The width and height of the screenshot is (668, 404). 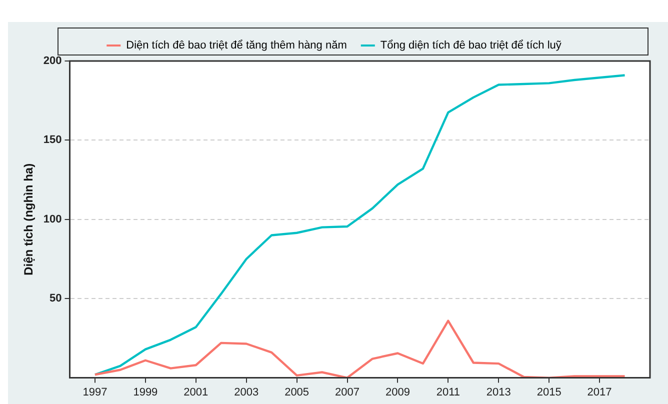 What do you see at coordinates (448, 392) in the screenshot?
I see `x-tick-label: 2011` at bounding box center [448, 392].